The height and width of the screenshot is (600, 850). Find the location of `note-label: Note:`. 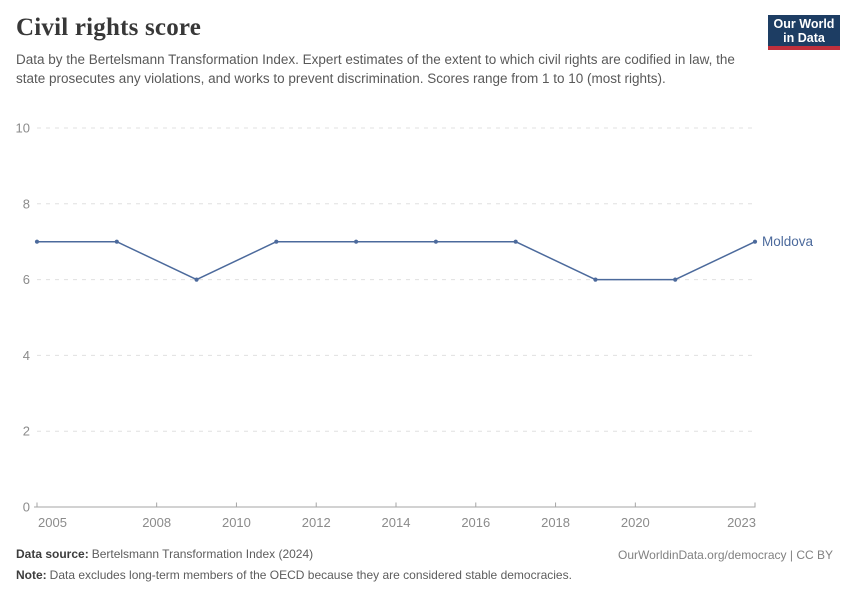

note-label: Note: is located at coordinates (31, 575).